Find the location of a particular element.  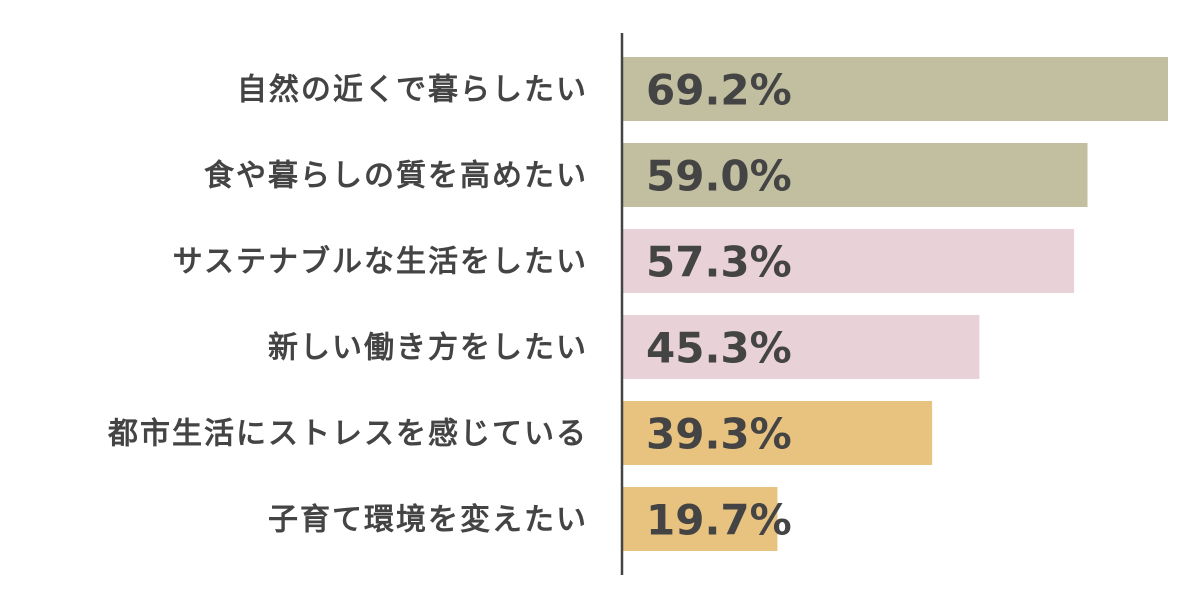

category-label: 都市生活にストレスを感じている is located at coordinates (347, 434).